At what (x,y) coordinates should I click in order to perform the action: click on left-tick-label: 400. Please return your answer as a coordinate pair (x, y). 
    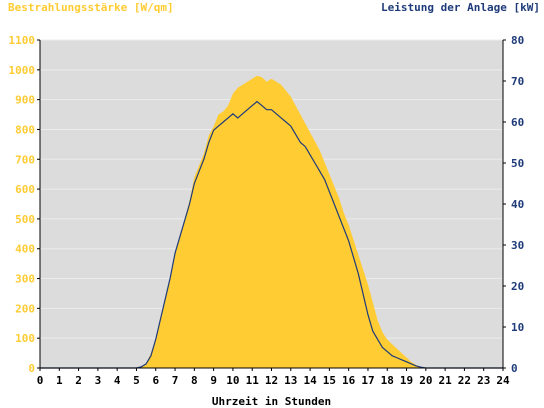
    Looking at the image, I should click on (25, 249).